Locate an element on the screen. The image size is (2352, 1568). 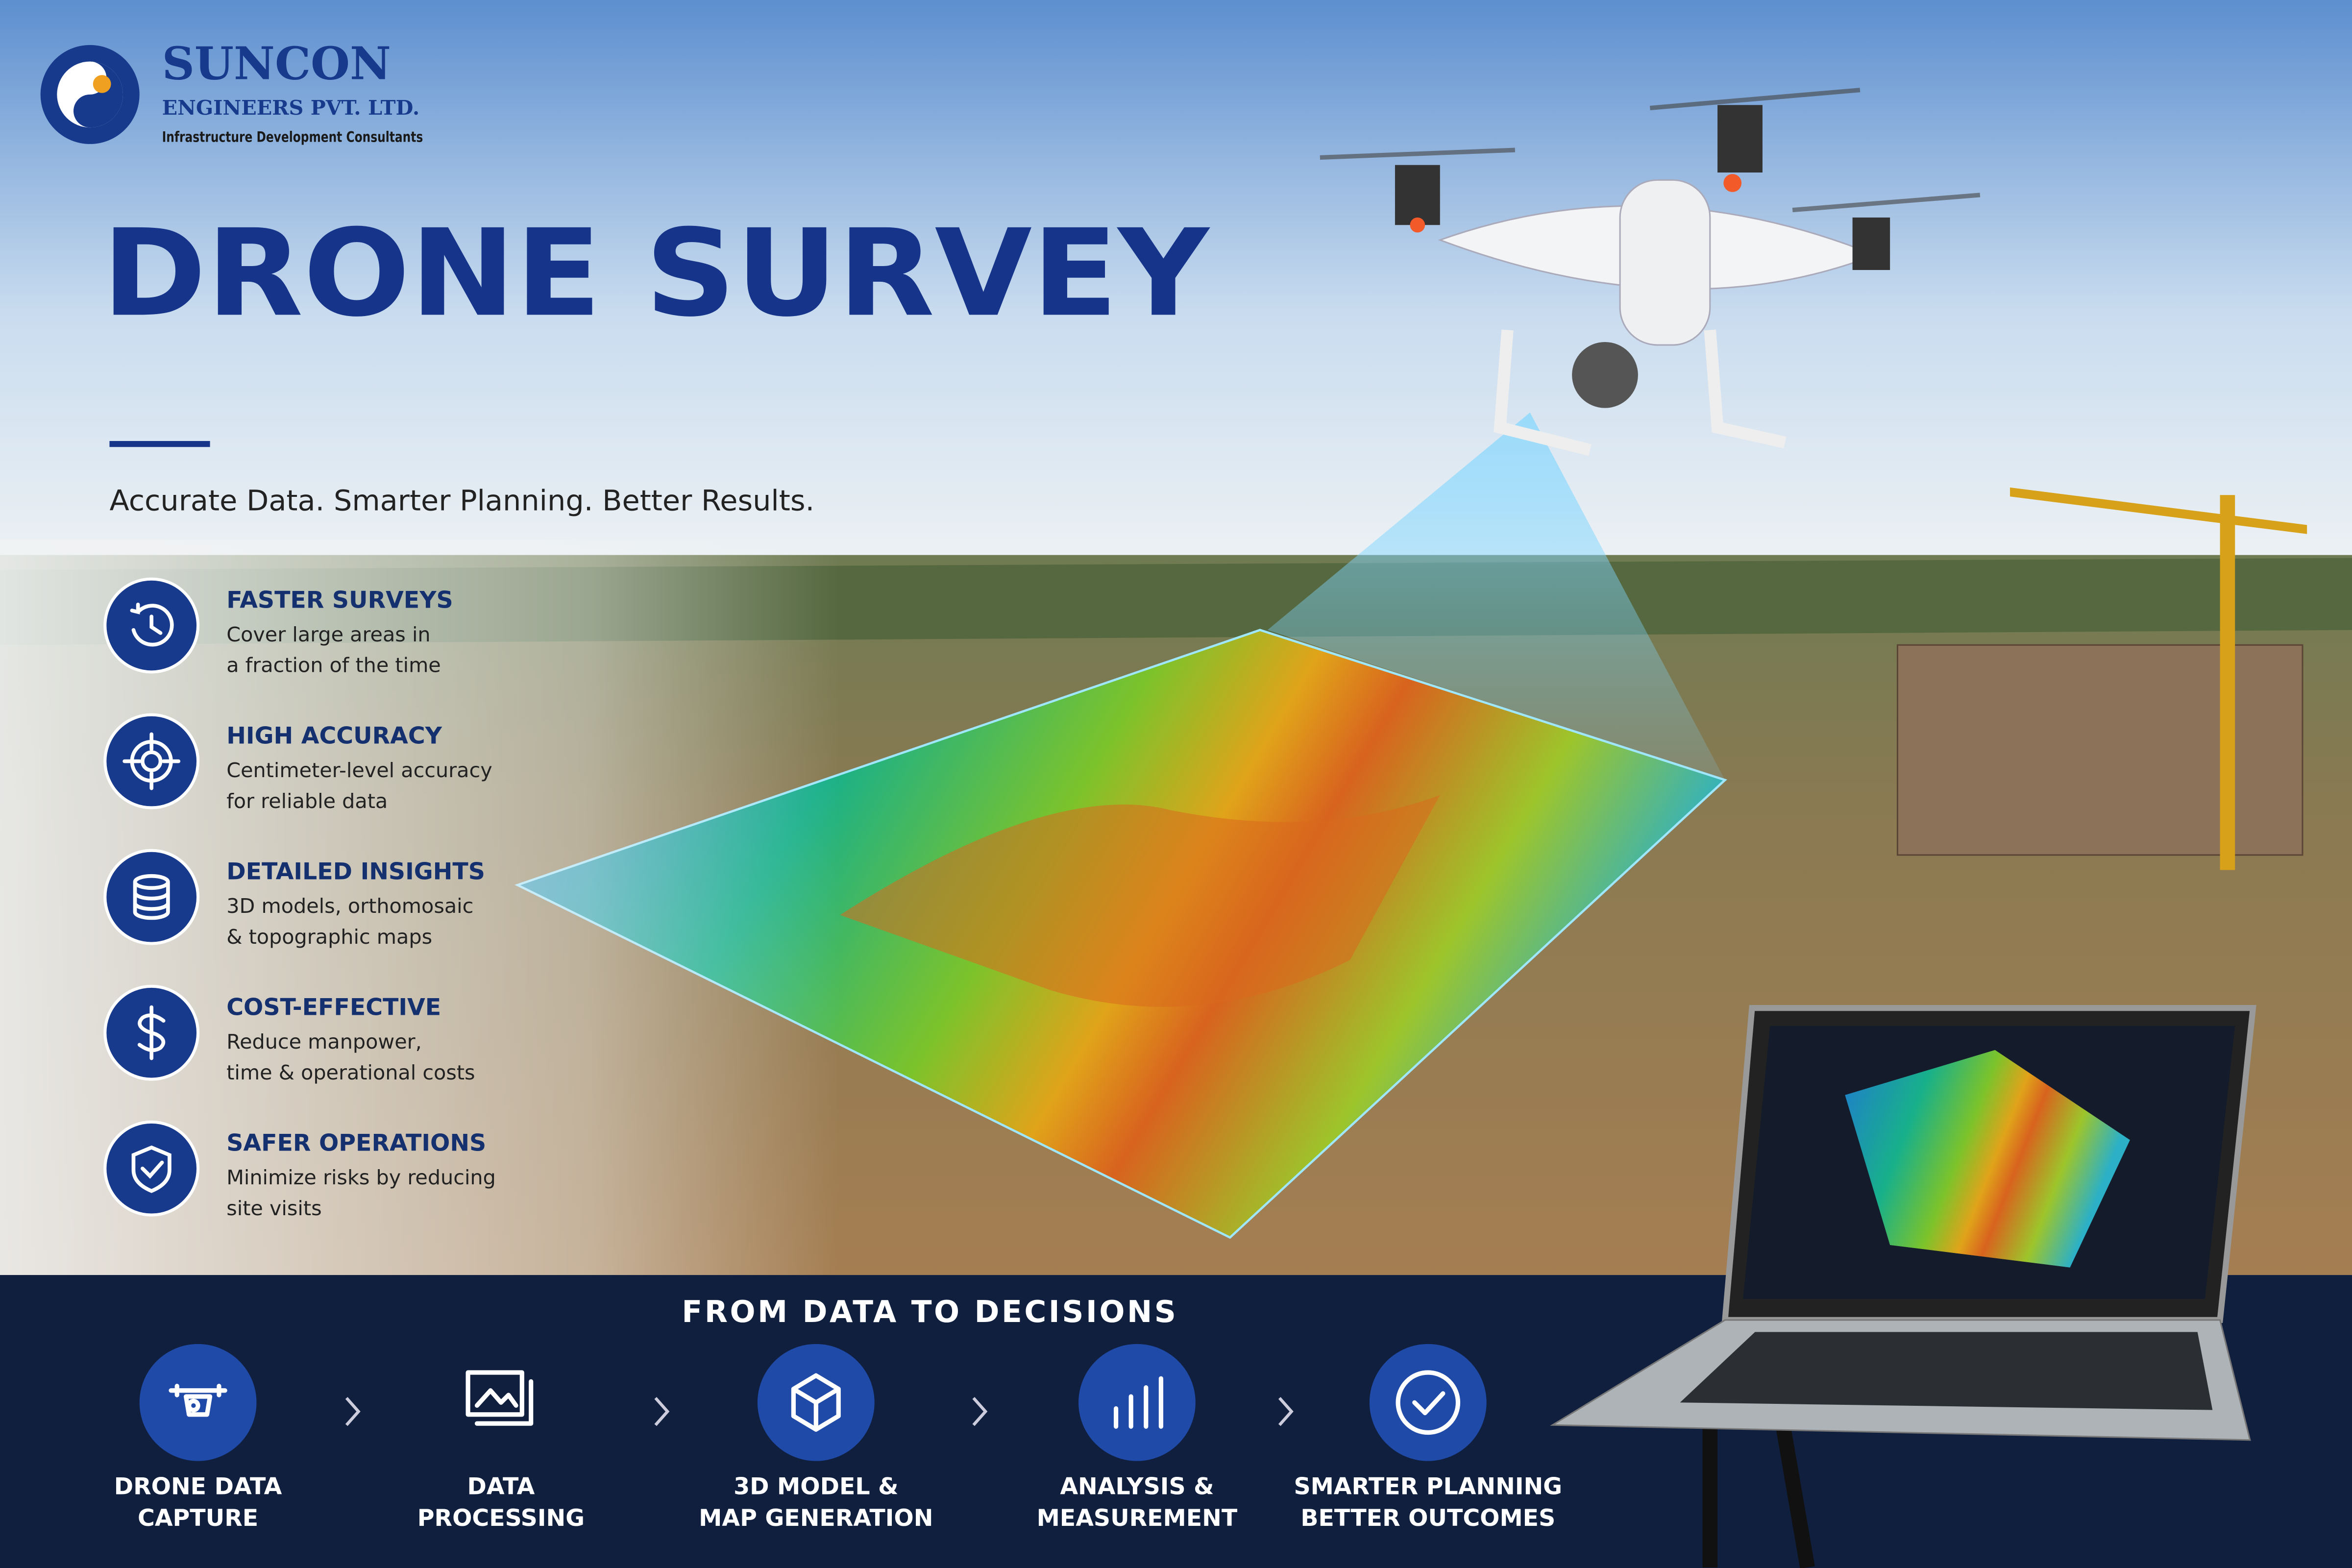
step-label: MEASUREMENT is located at coordinates (1137, 1518).